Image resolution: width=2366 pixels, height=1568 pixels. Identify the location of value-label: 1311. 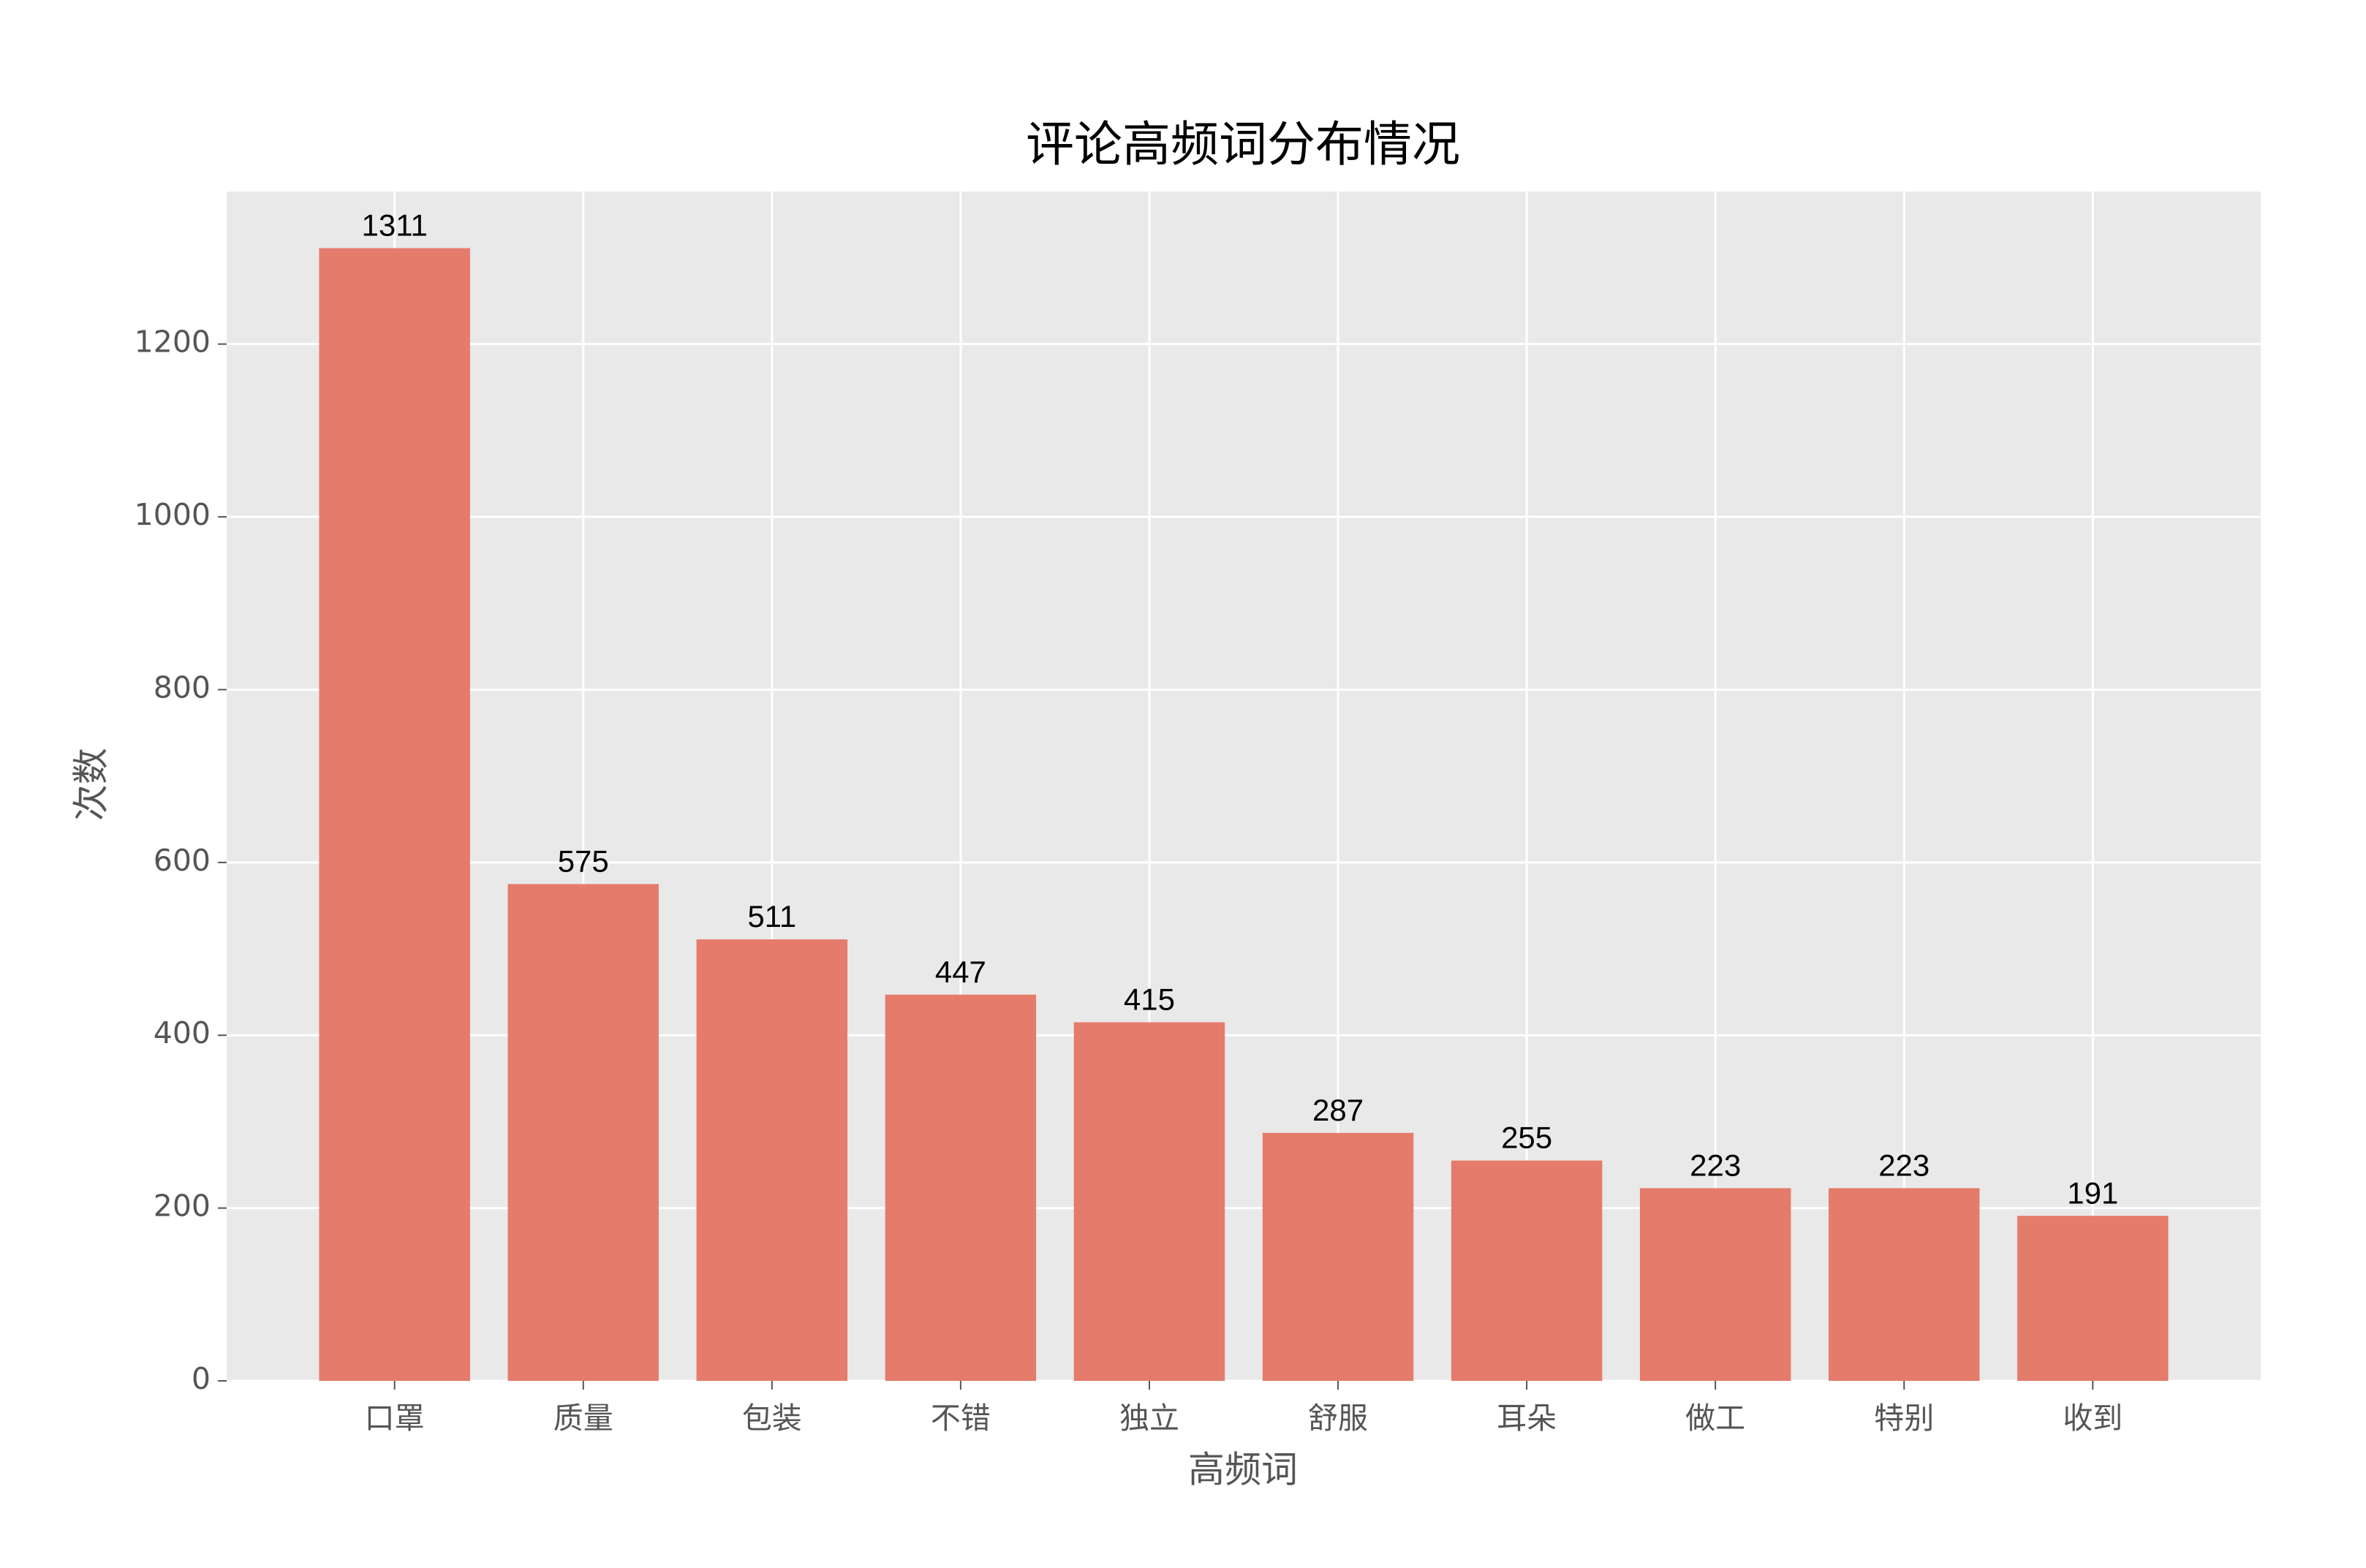
(395, 226).